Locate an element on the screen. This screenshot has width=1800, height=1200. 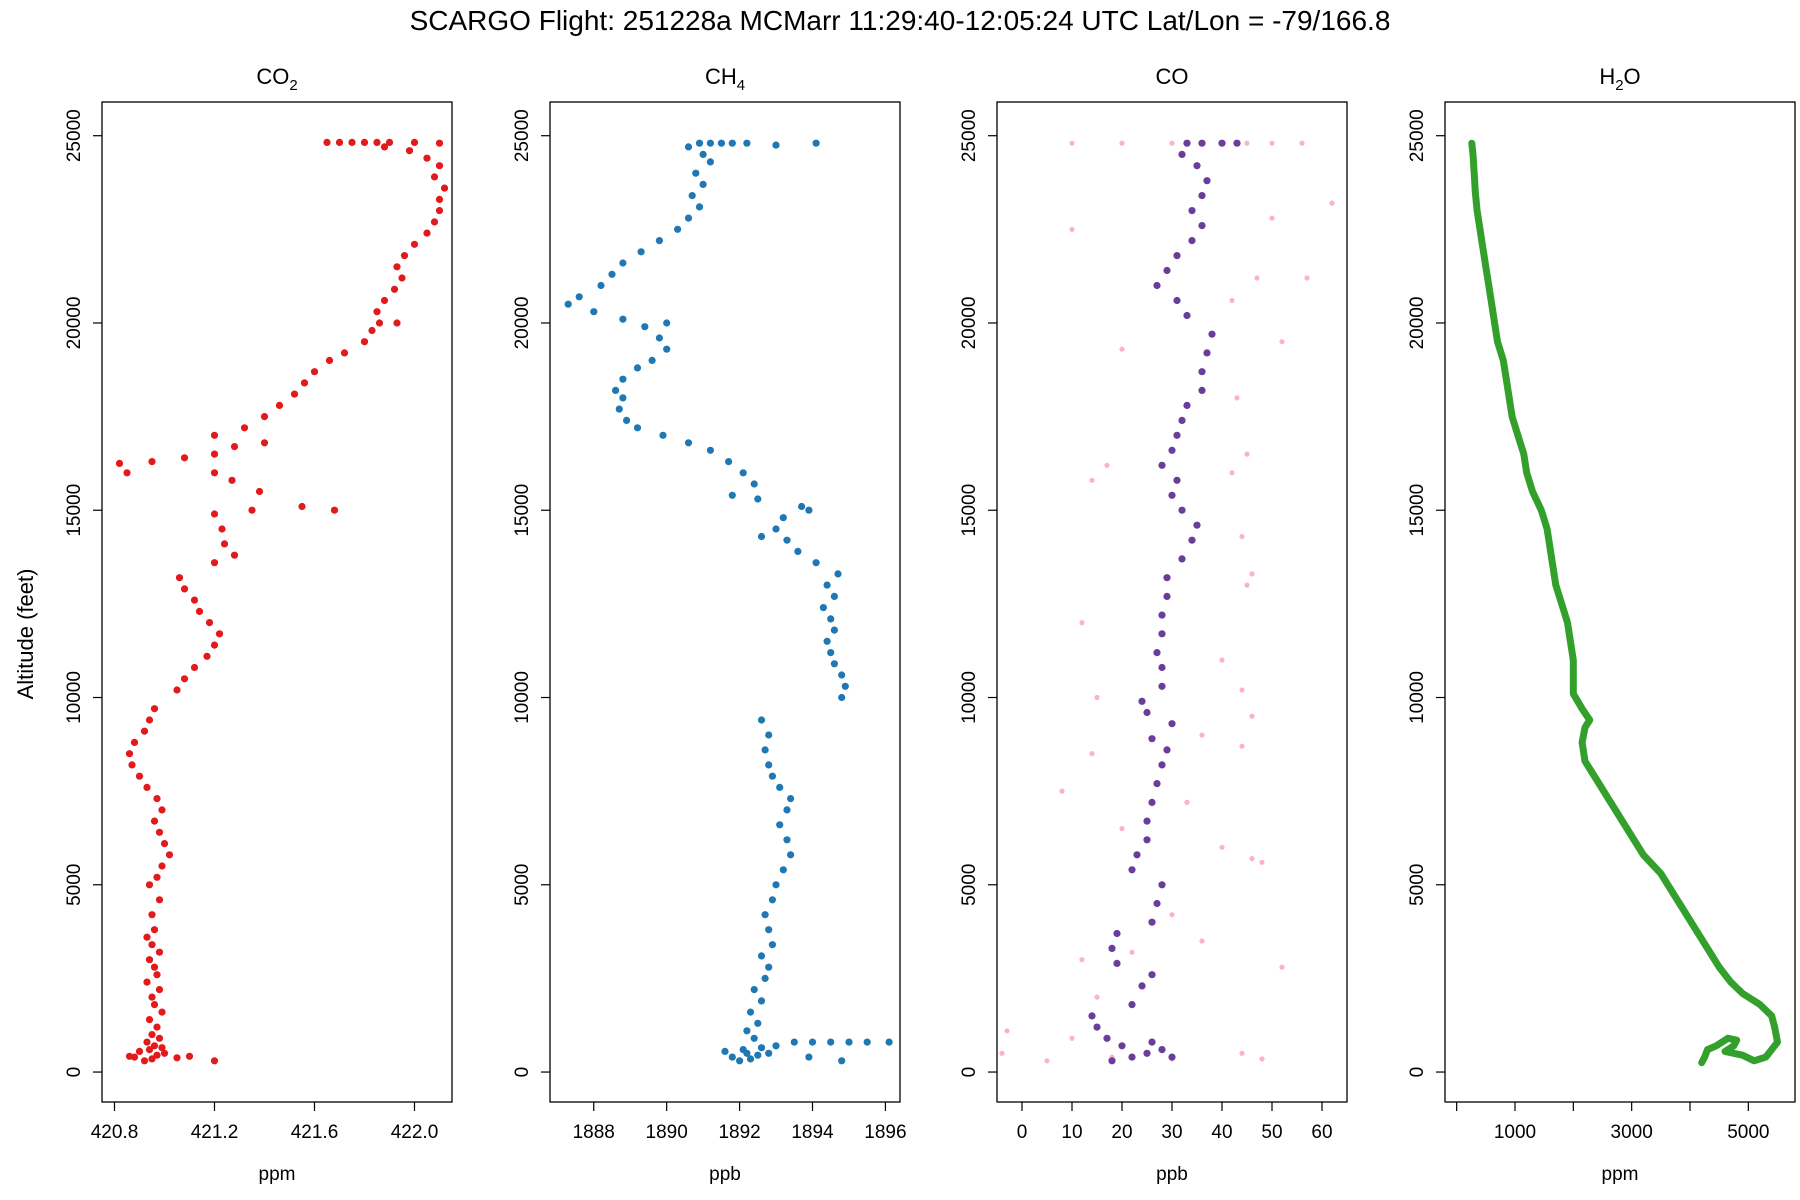
x-tick-label: 40 is located at coordinates (1221, 1132).